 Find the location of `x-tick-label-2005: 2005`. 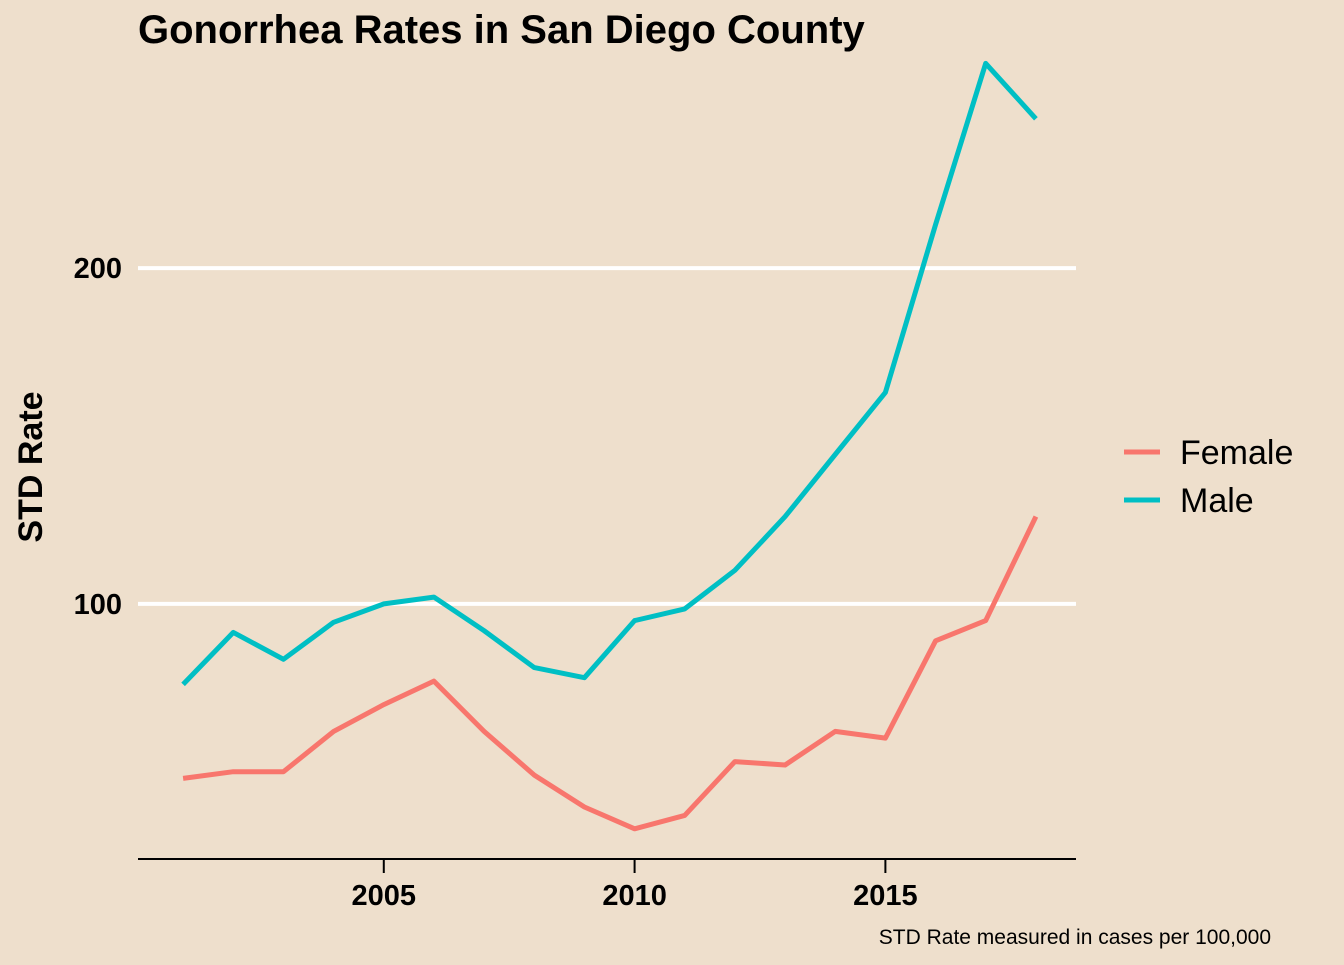

x-tick-label-2005: 2005 is located at coordinates (384, 896).